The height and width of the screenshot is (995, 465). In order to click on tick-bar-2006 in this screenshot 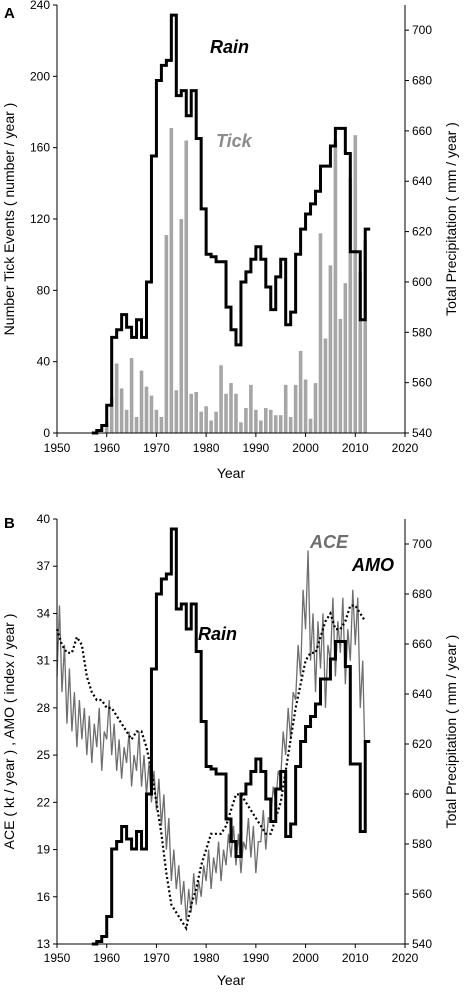, I will do `click(335, 286)`.